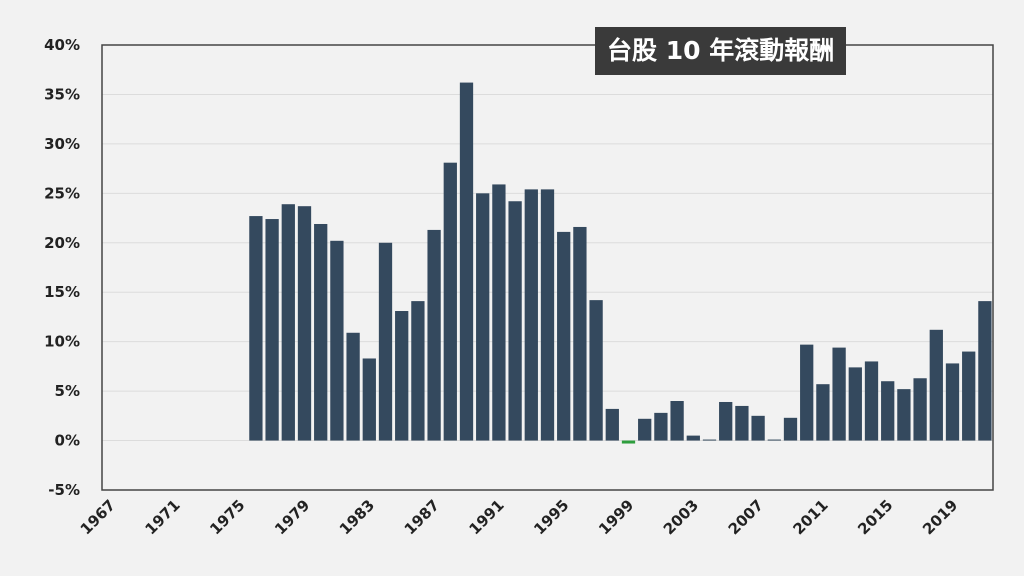 The width and height of the screenshot is (1024, 576). What do you see at coordinates (62, 45) in the screenshot?
I see `y-tick-label: 40%` at bounding box center [62, 45].